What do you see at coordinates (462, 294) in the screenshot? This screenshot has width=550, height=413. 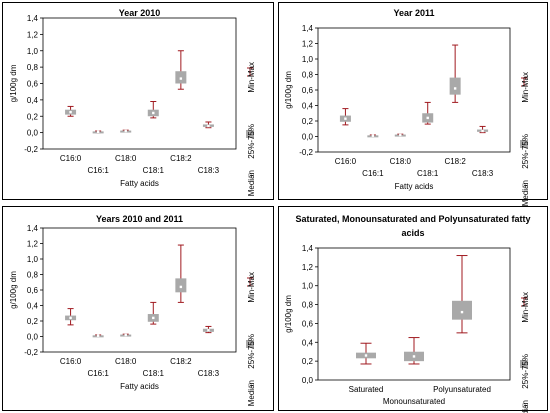 I see `box-polyunsaturated` at bounding box center [462, 294].